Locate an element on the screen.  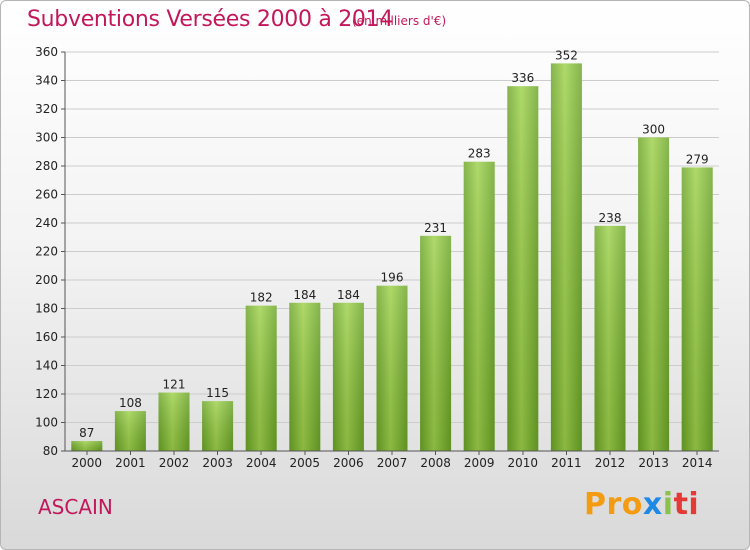
proxiti-logo: Proxiti is located at coordinates (641, 504).